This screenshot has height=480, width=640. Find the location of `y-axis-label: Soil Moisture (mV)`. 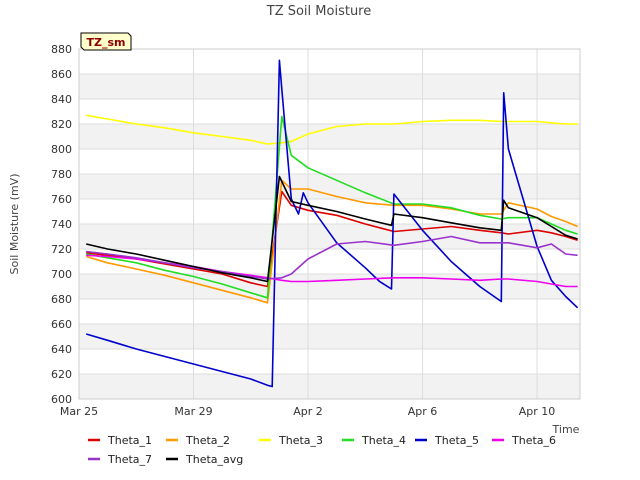

y-axis-label: Soil Moisture (mV) is located at coordinates (14, 224).